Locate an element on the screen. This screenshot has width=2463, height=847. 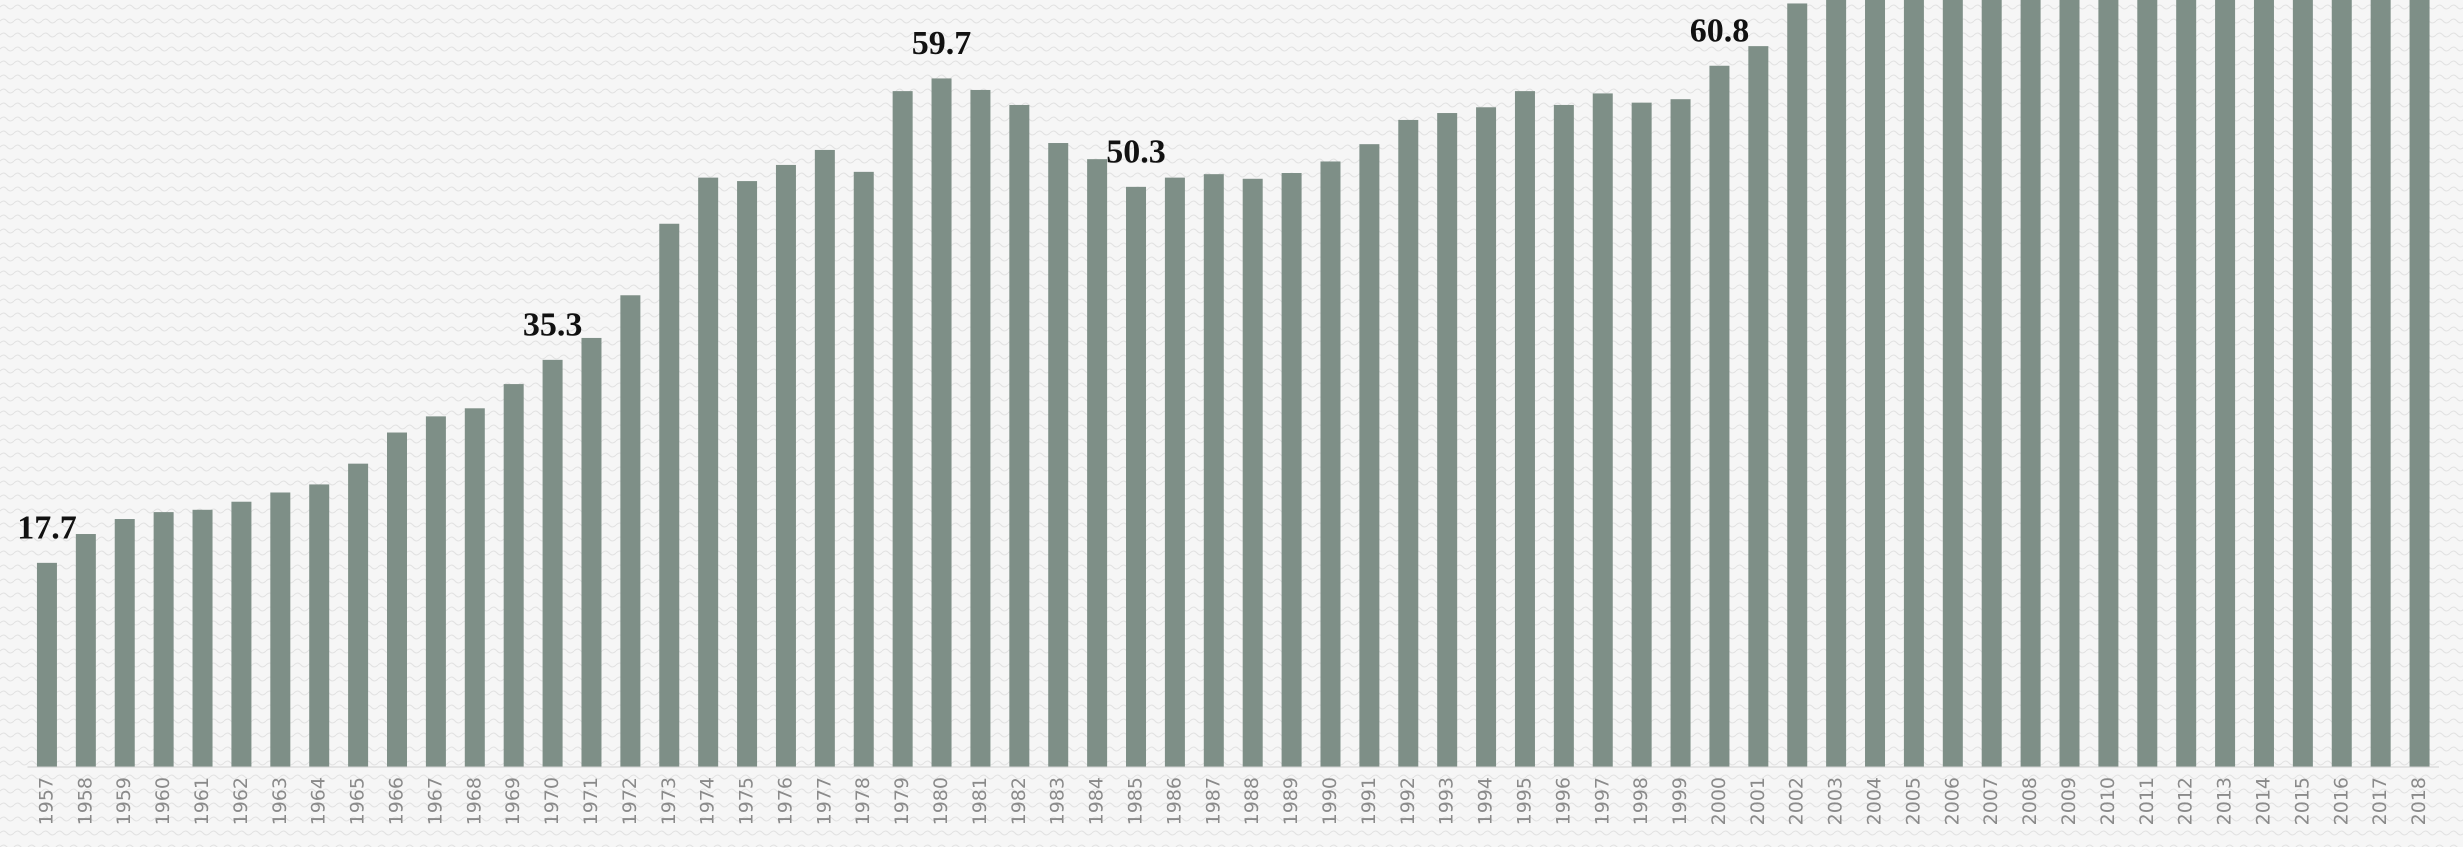
x-tick-label: 1998 is located at coordinates (1641, 801).